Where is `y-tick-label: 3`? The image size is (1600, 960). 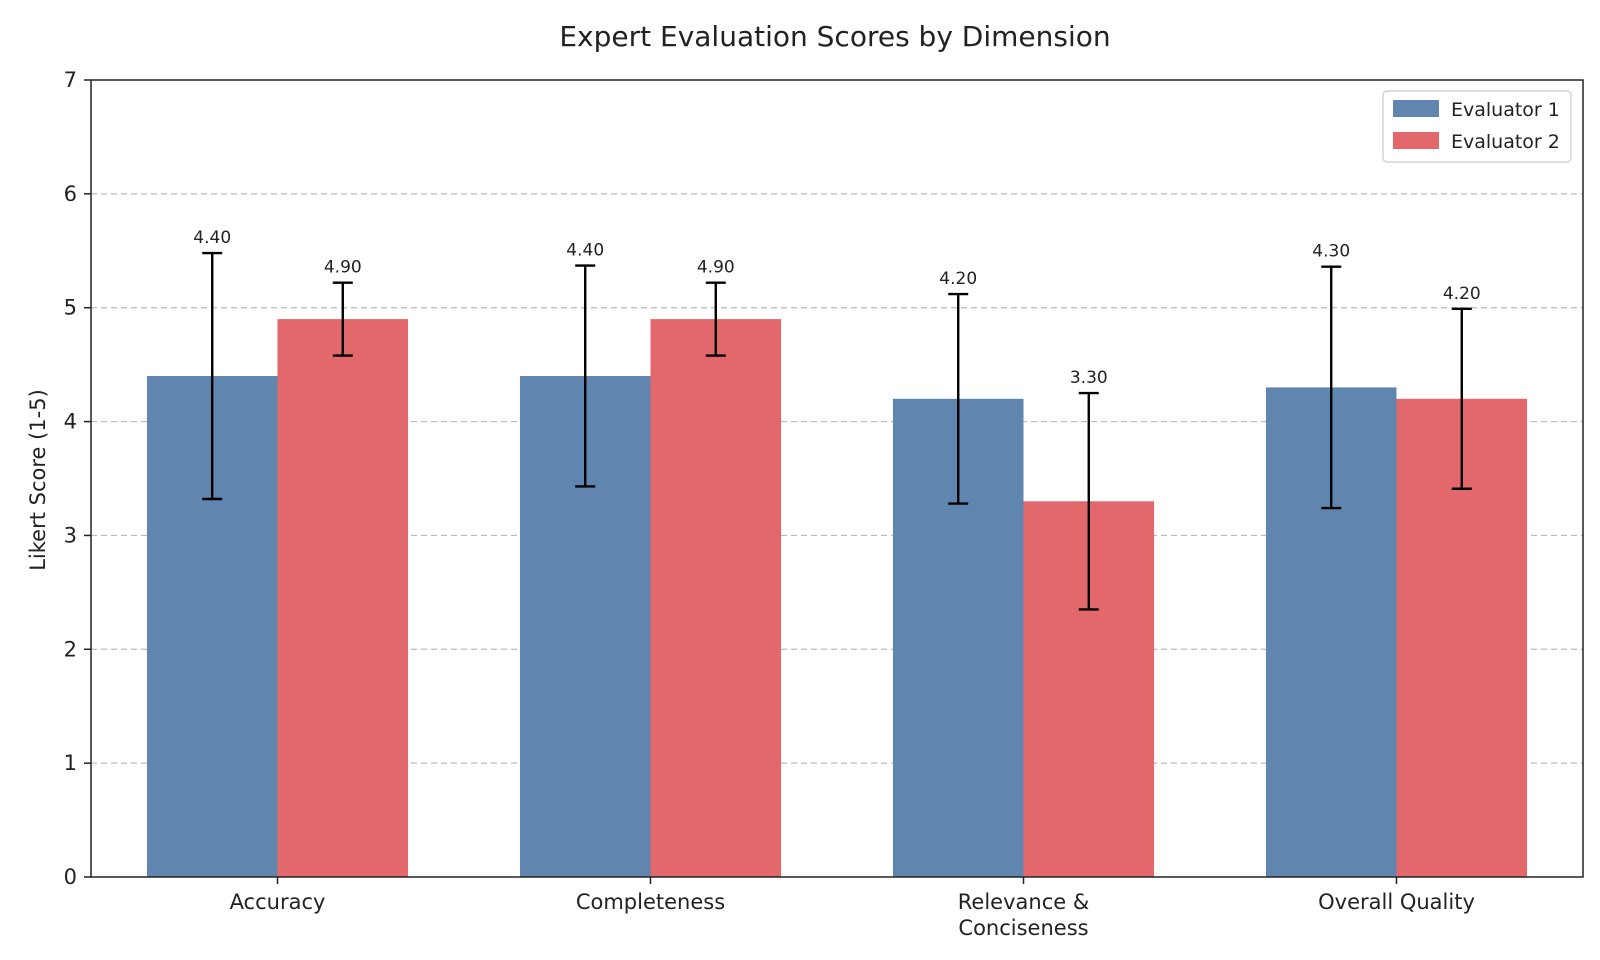 y-tick-label: 3 is located at coordinates (70, 535).